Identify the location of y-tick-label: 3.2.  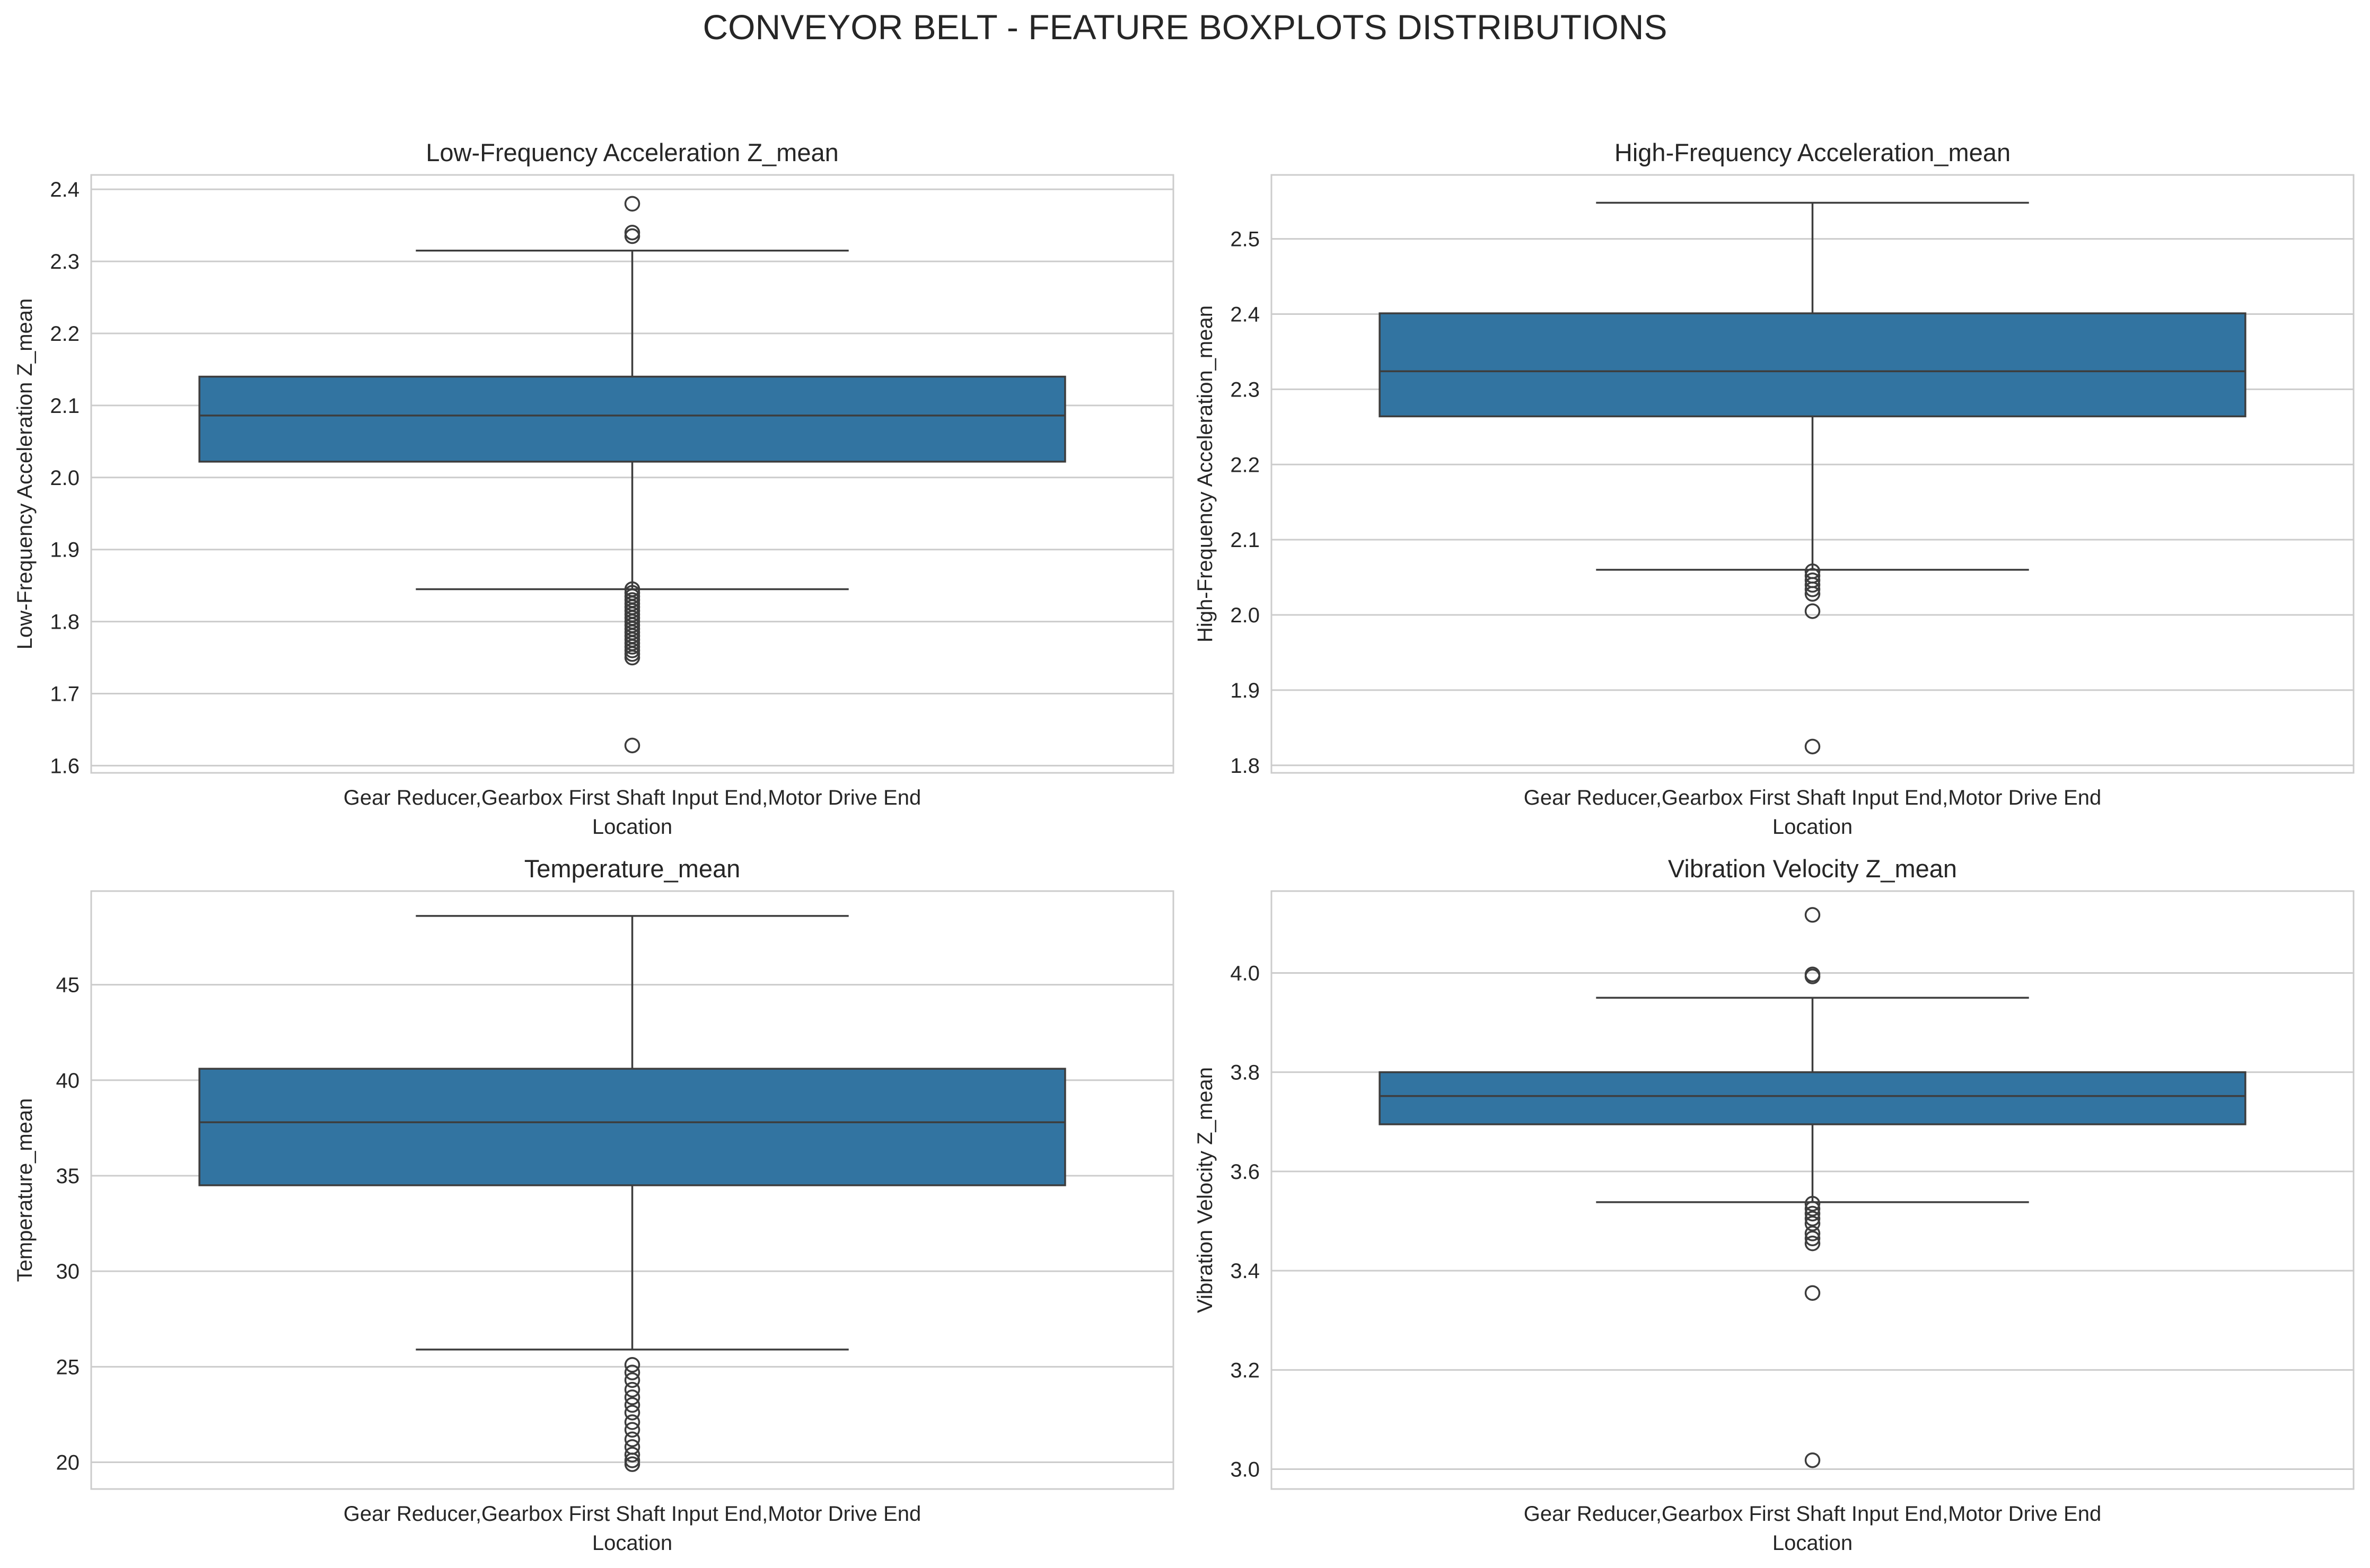
(1245, 1370).